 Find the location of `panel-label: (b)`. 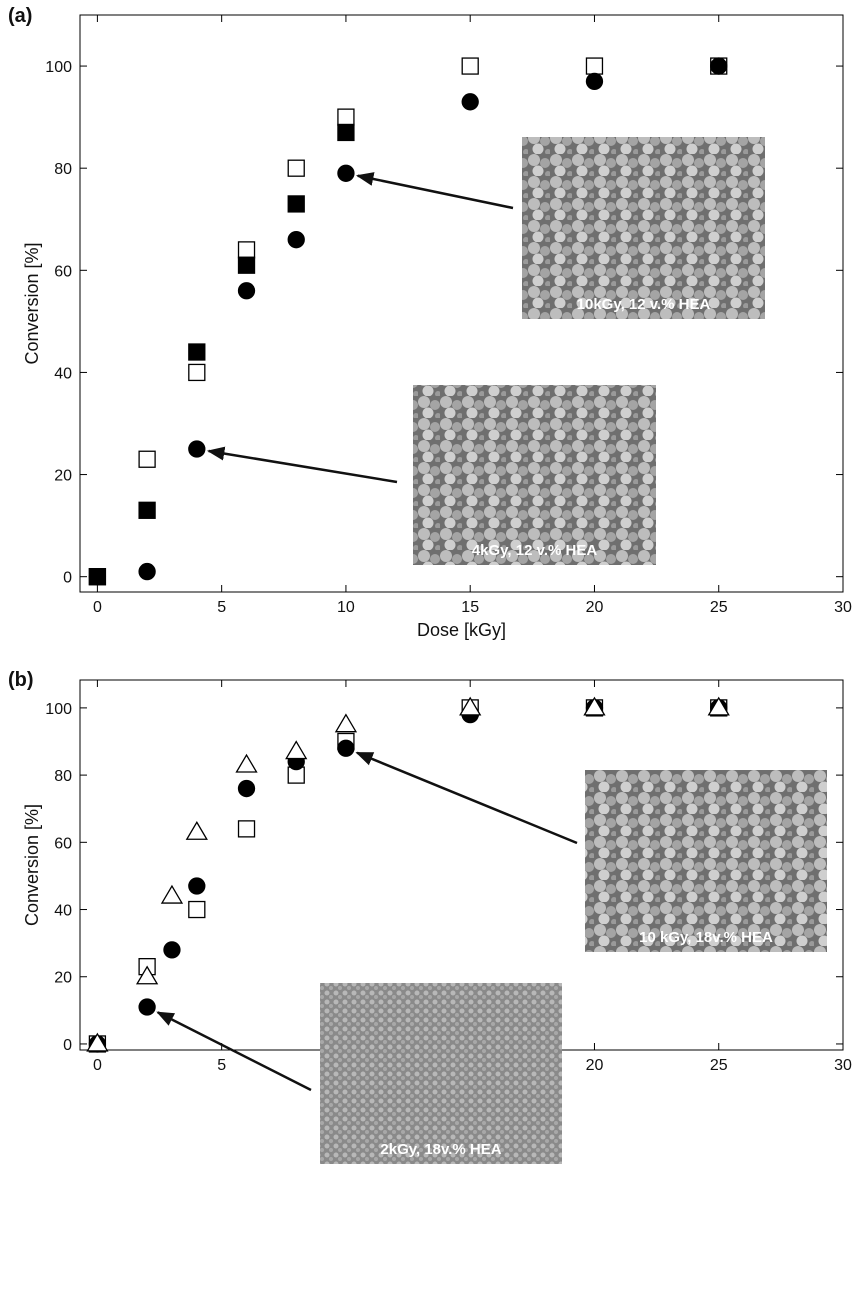

panel-label: (b) is located at coordinates (21, 680).